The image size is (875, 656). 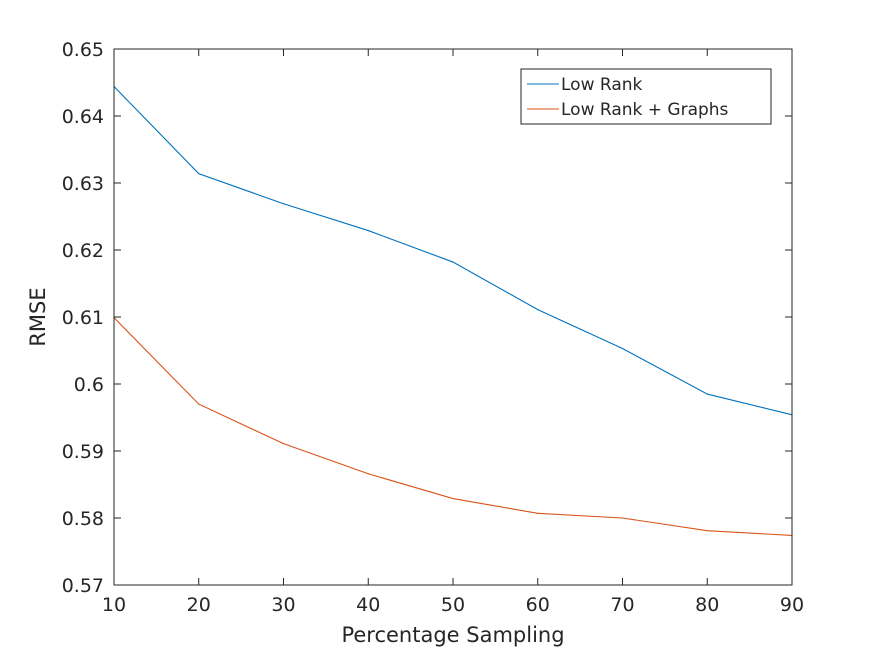 What do you see at coordinates (602, 85) in the screenshot?
I see `legend-entry-low-rank: Low Rank` at bounding box center [602, 85].